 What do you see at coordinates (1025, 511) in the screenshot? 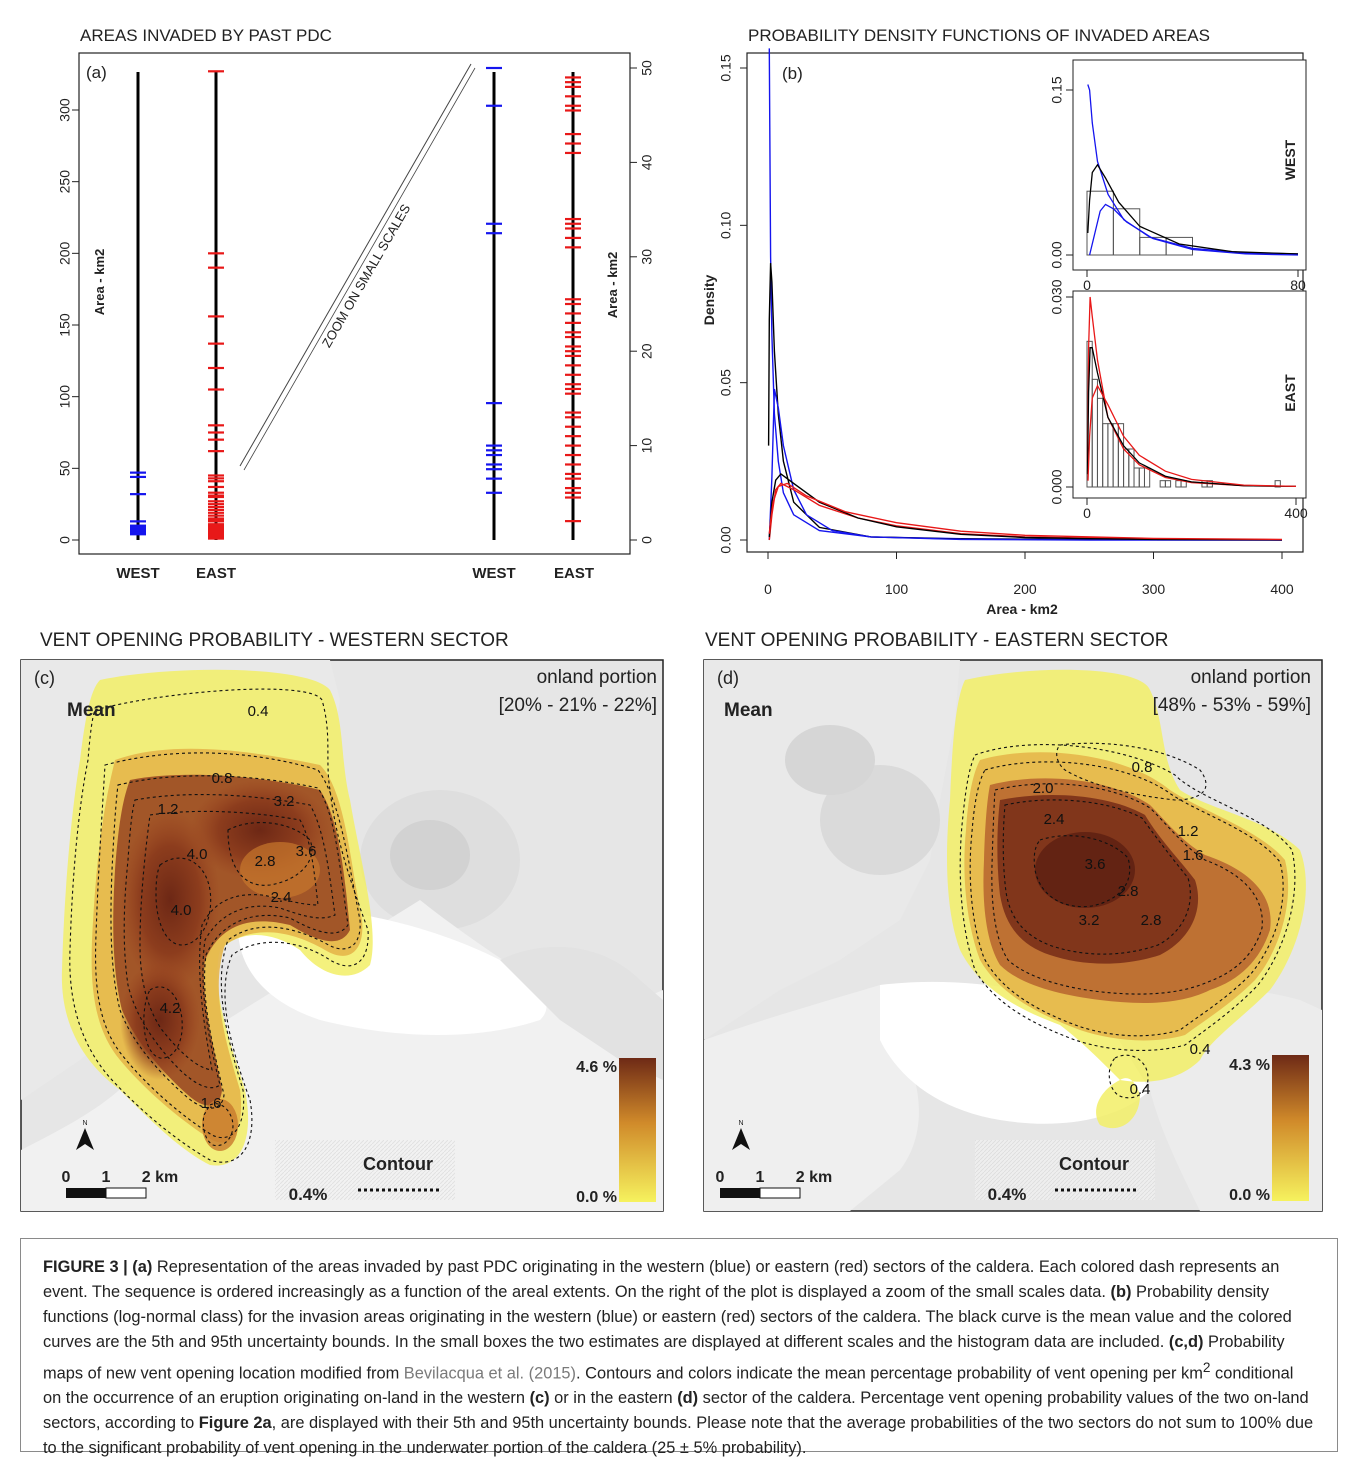
I see `pdf-curve-east-95th` at bounding box center [1025, 511].